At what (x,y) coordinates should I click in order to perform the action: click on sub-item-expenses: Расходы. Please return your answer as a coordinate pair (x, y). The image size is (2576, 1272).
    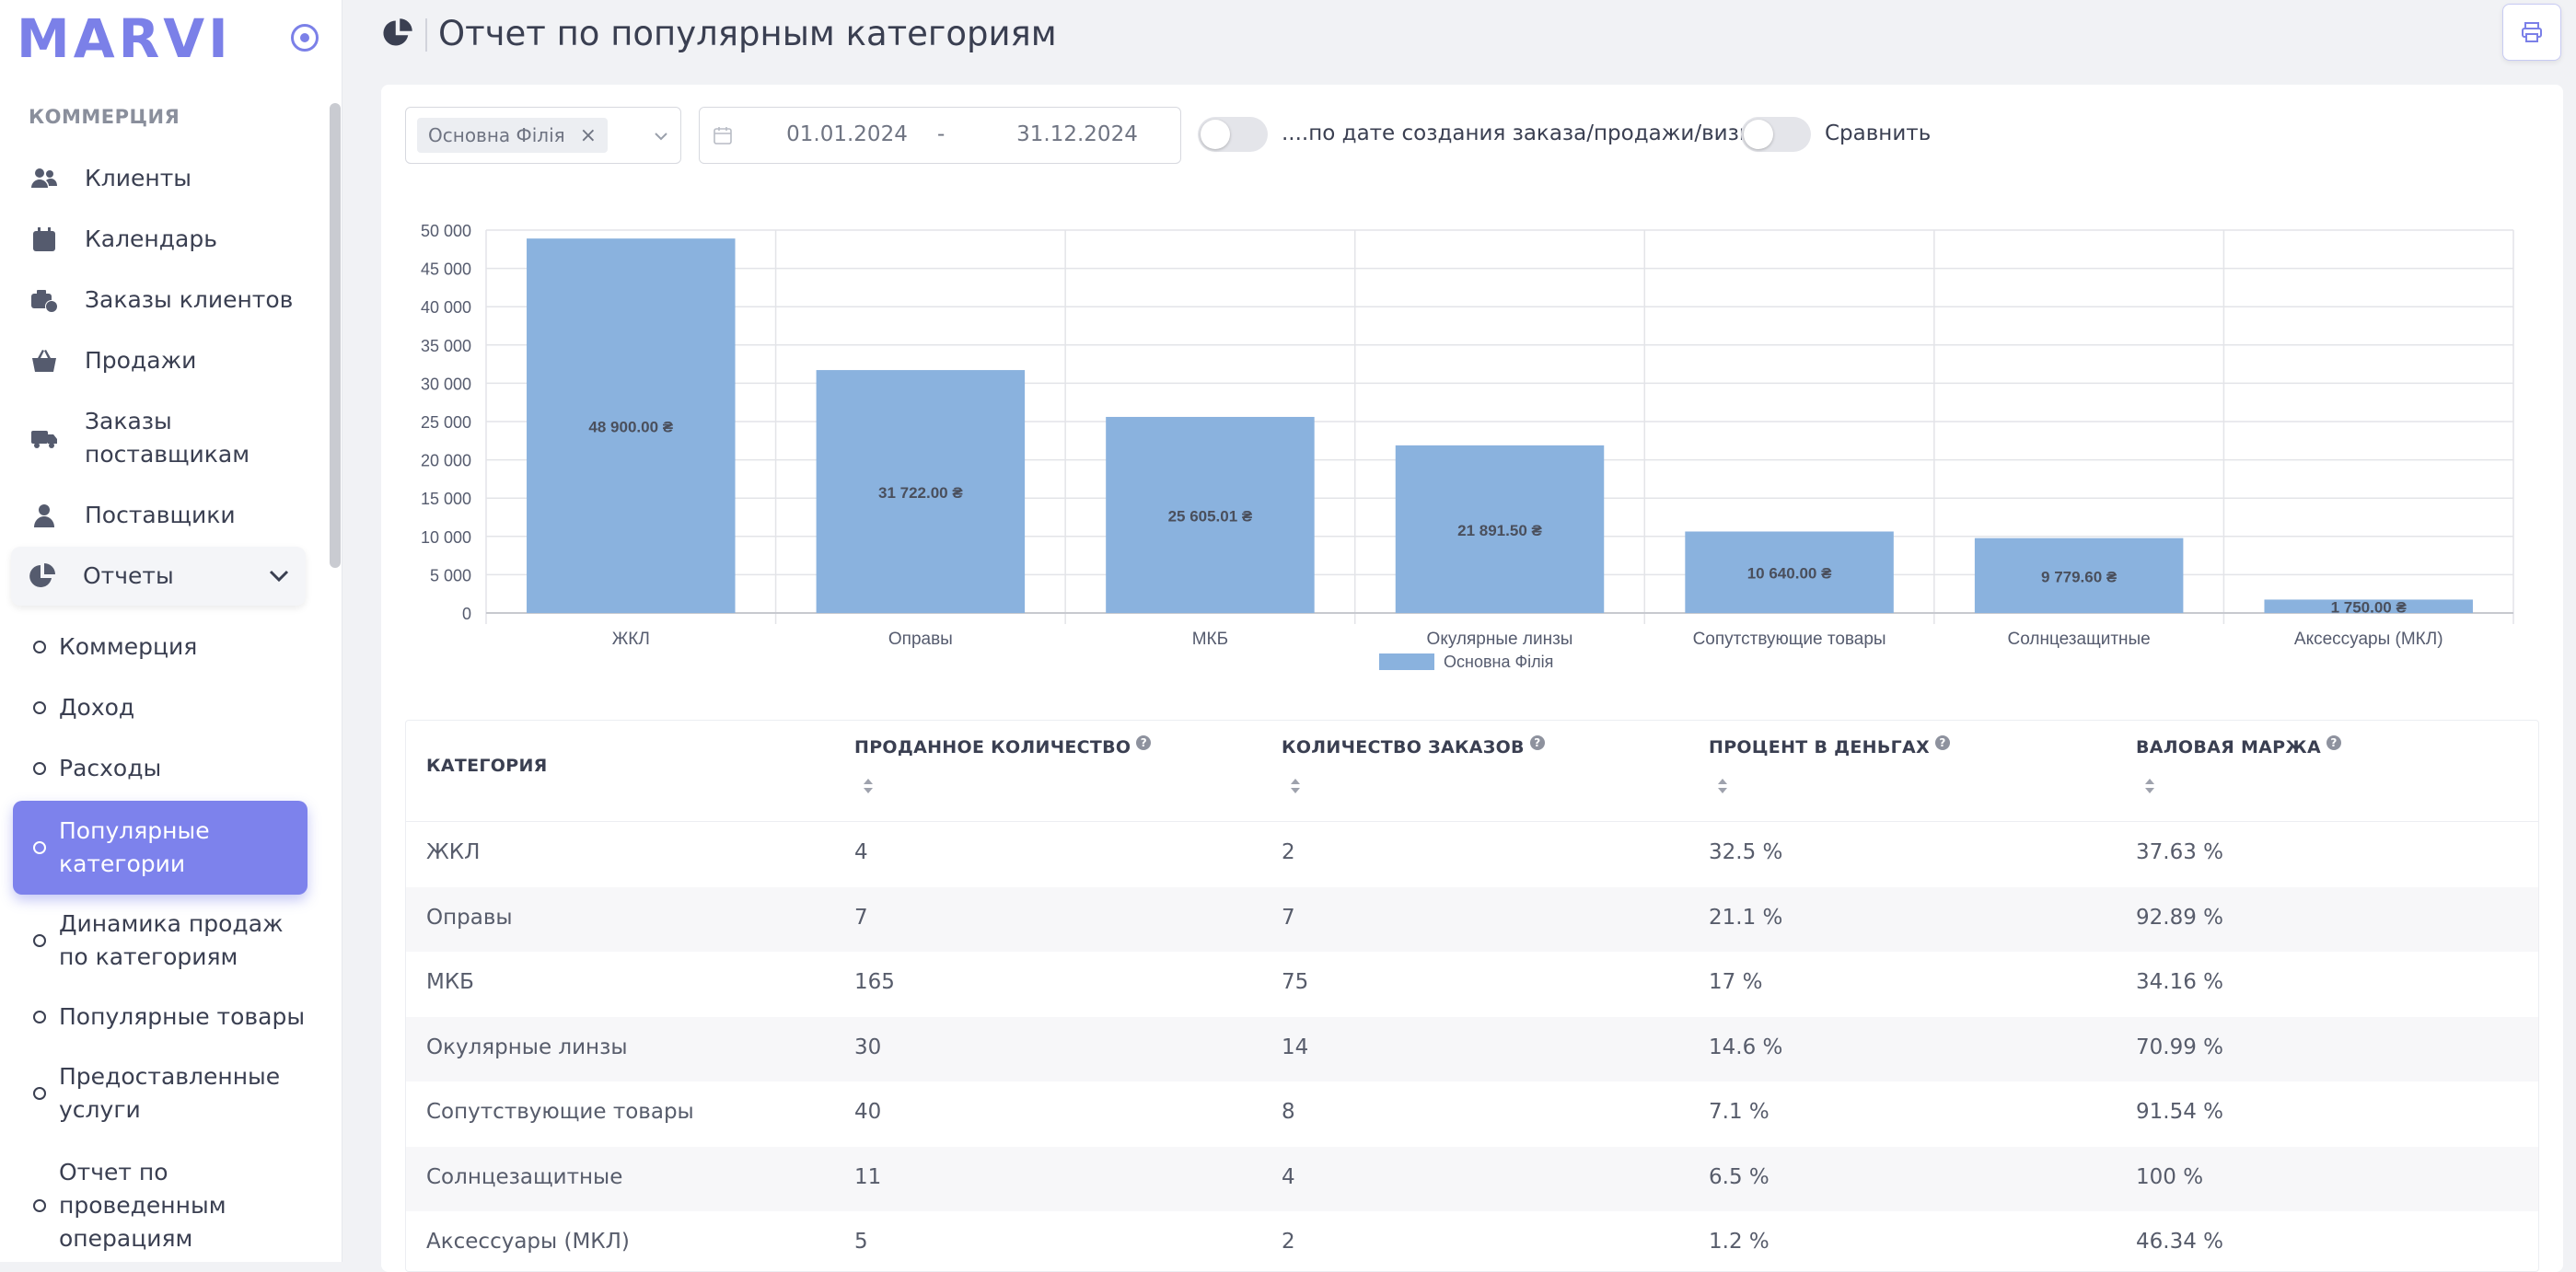
    Looking at the image, I should click on (160, 768).